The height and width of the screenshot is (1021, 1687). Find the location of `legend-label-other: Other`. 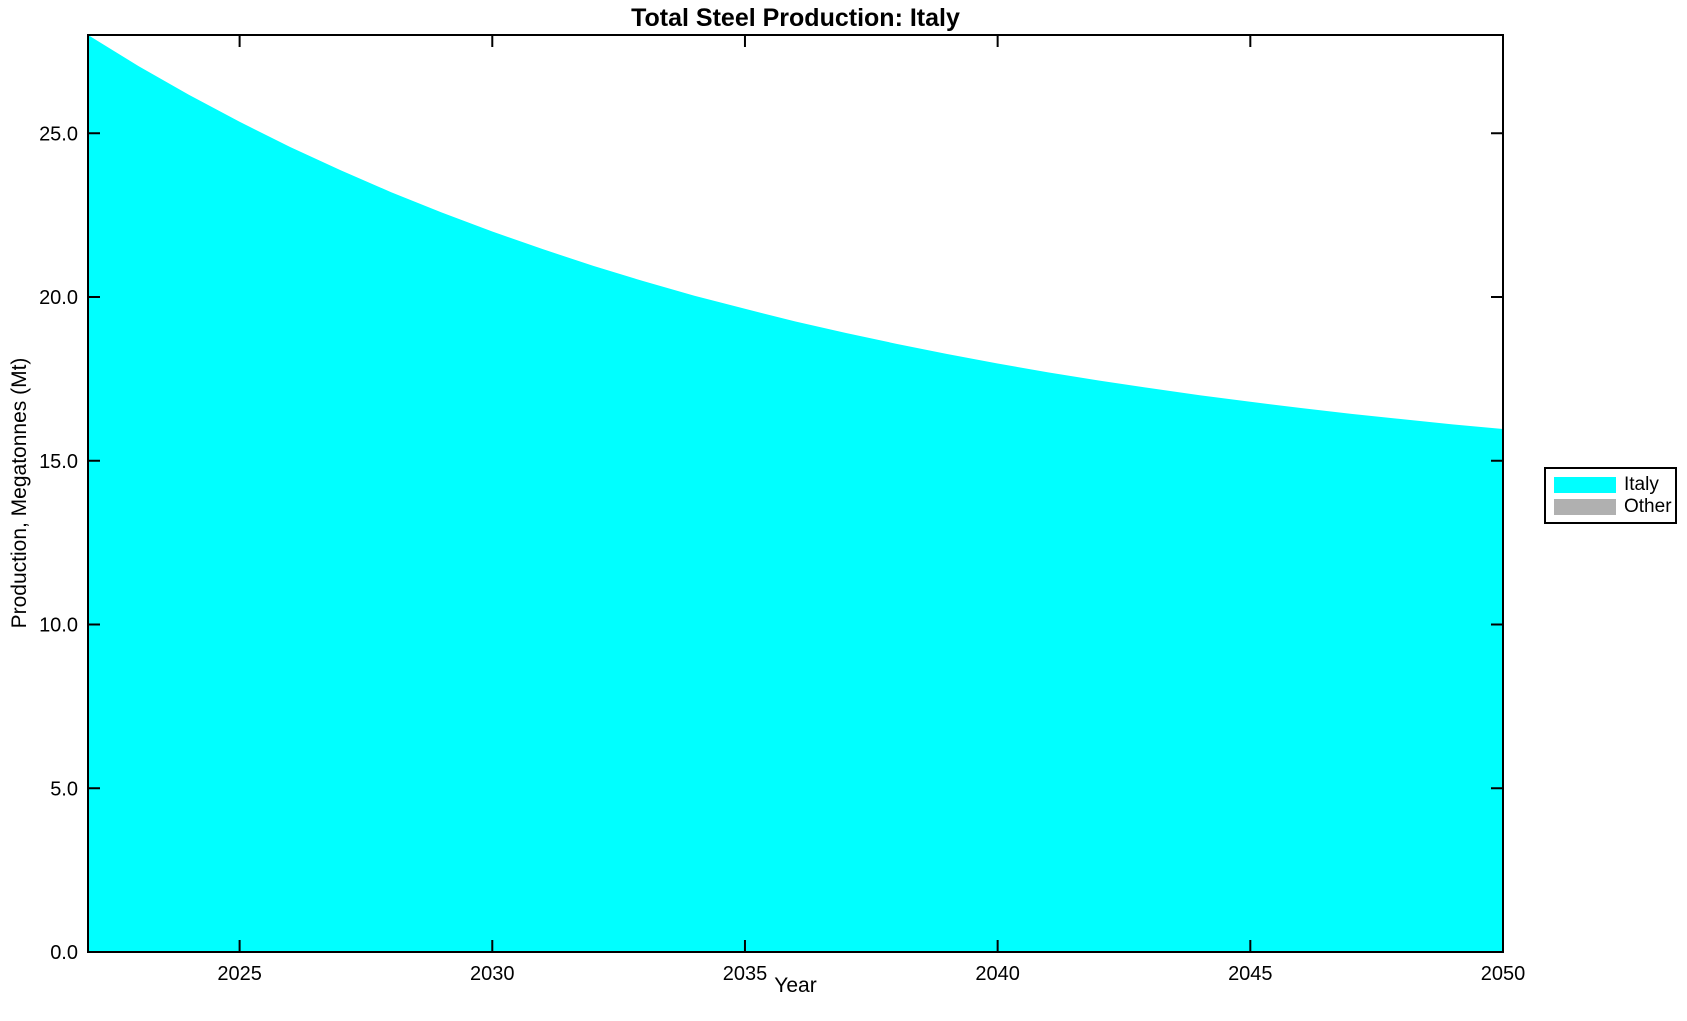

legend-label-other: Other is located at coordinates (1648, 506).